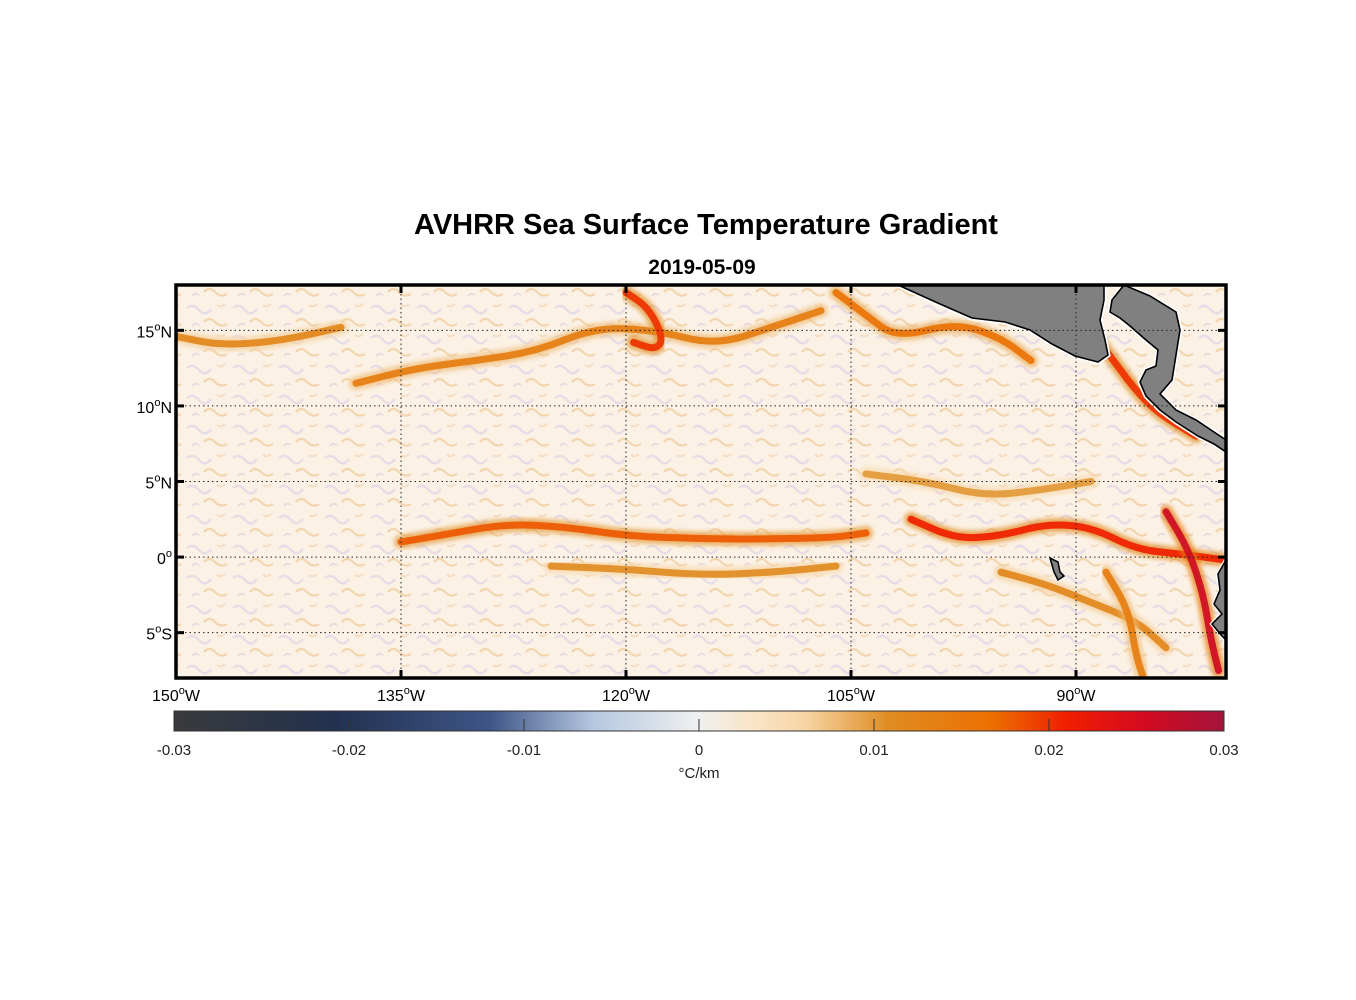 This screenshot has height=1000, width=1356. Describe the element at coordinates (154, 331) in the screenshot. I see `lat-label: 15oN` at that location.